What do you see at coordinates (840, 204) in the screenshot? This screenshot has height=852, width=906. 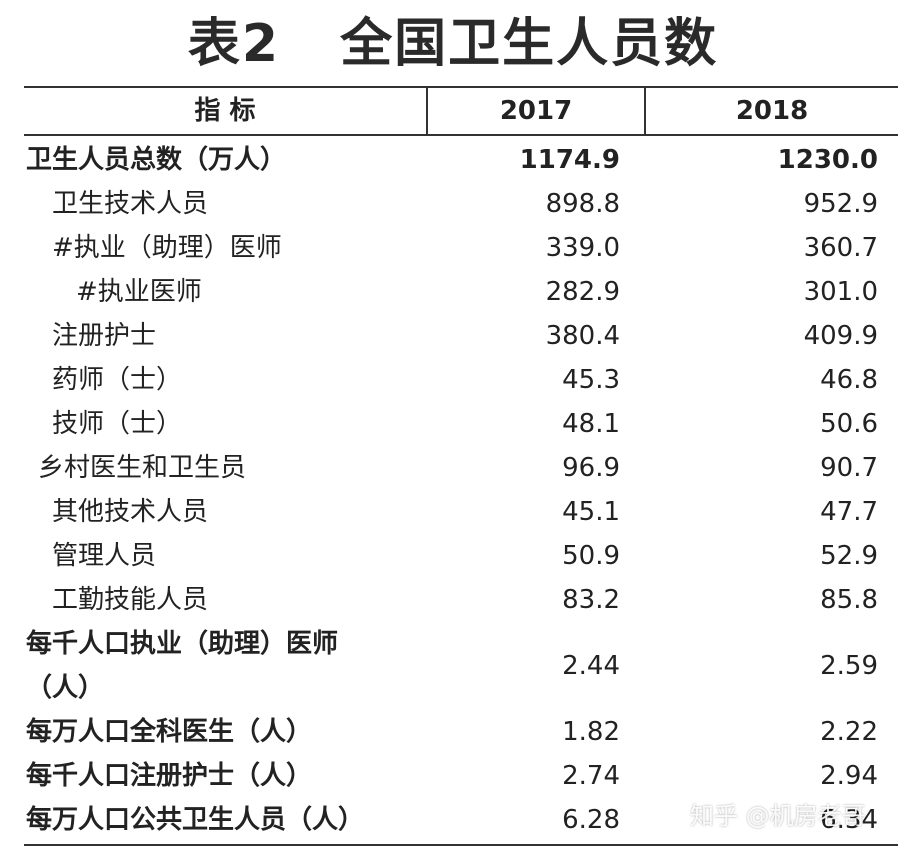 I see `value-2018: 952.9` at bounding box center [840, 204].